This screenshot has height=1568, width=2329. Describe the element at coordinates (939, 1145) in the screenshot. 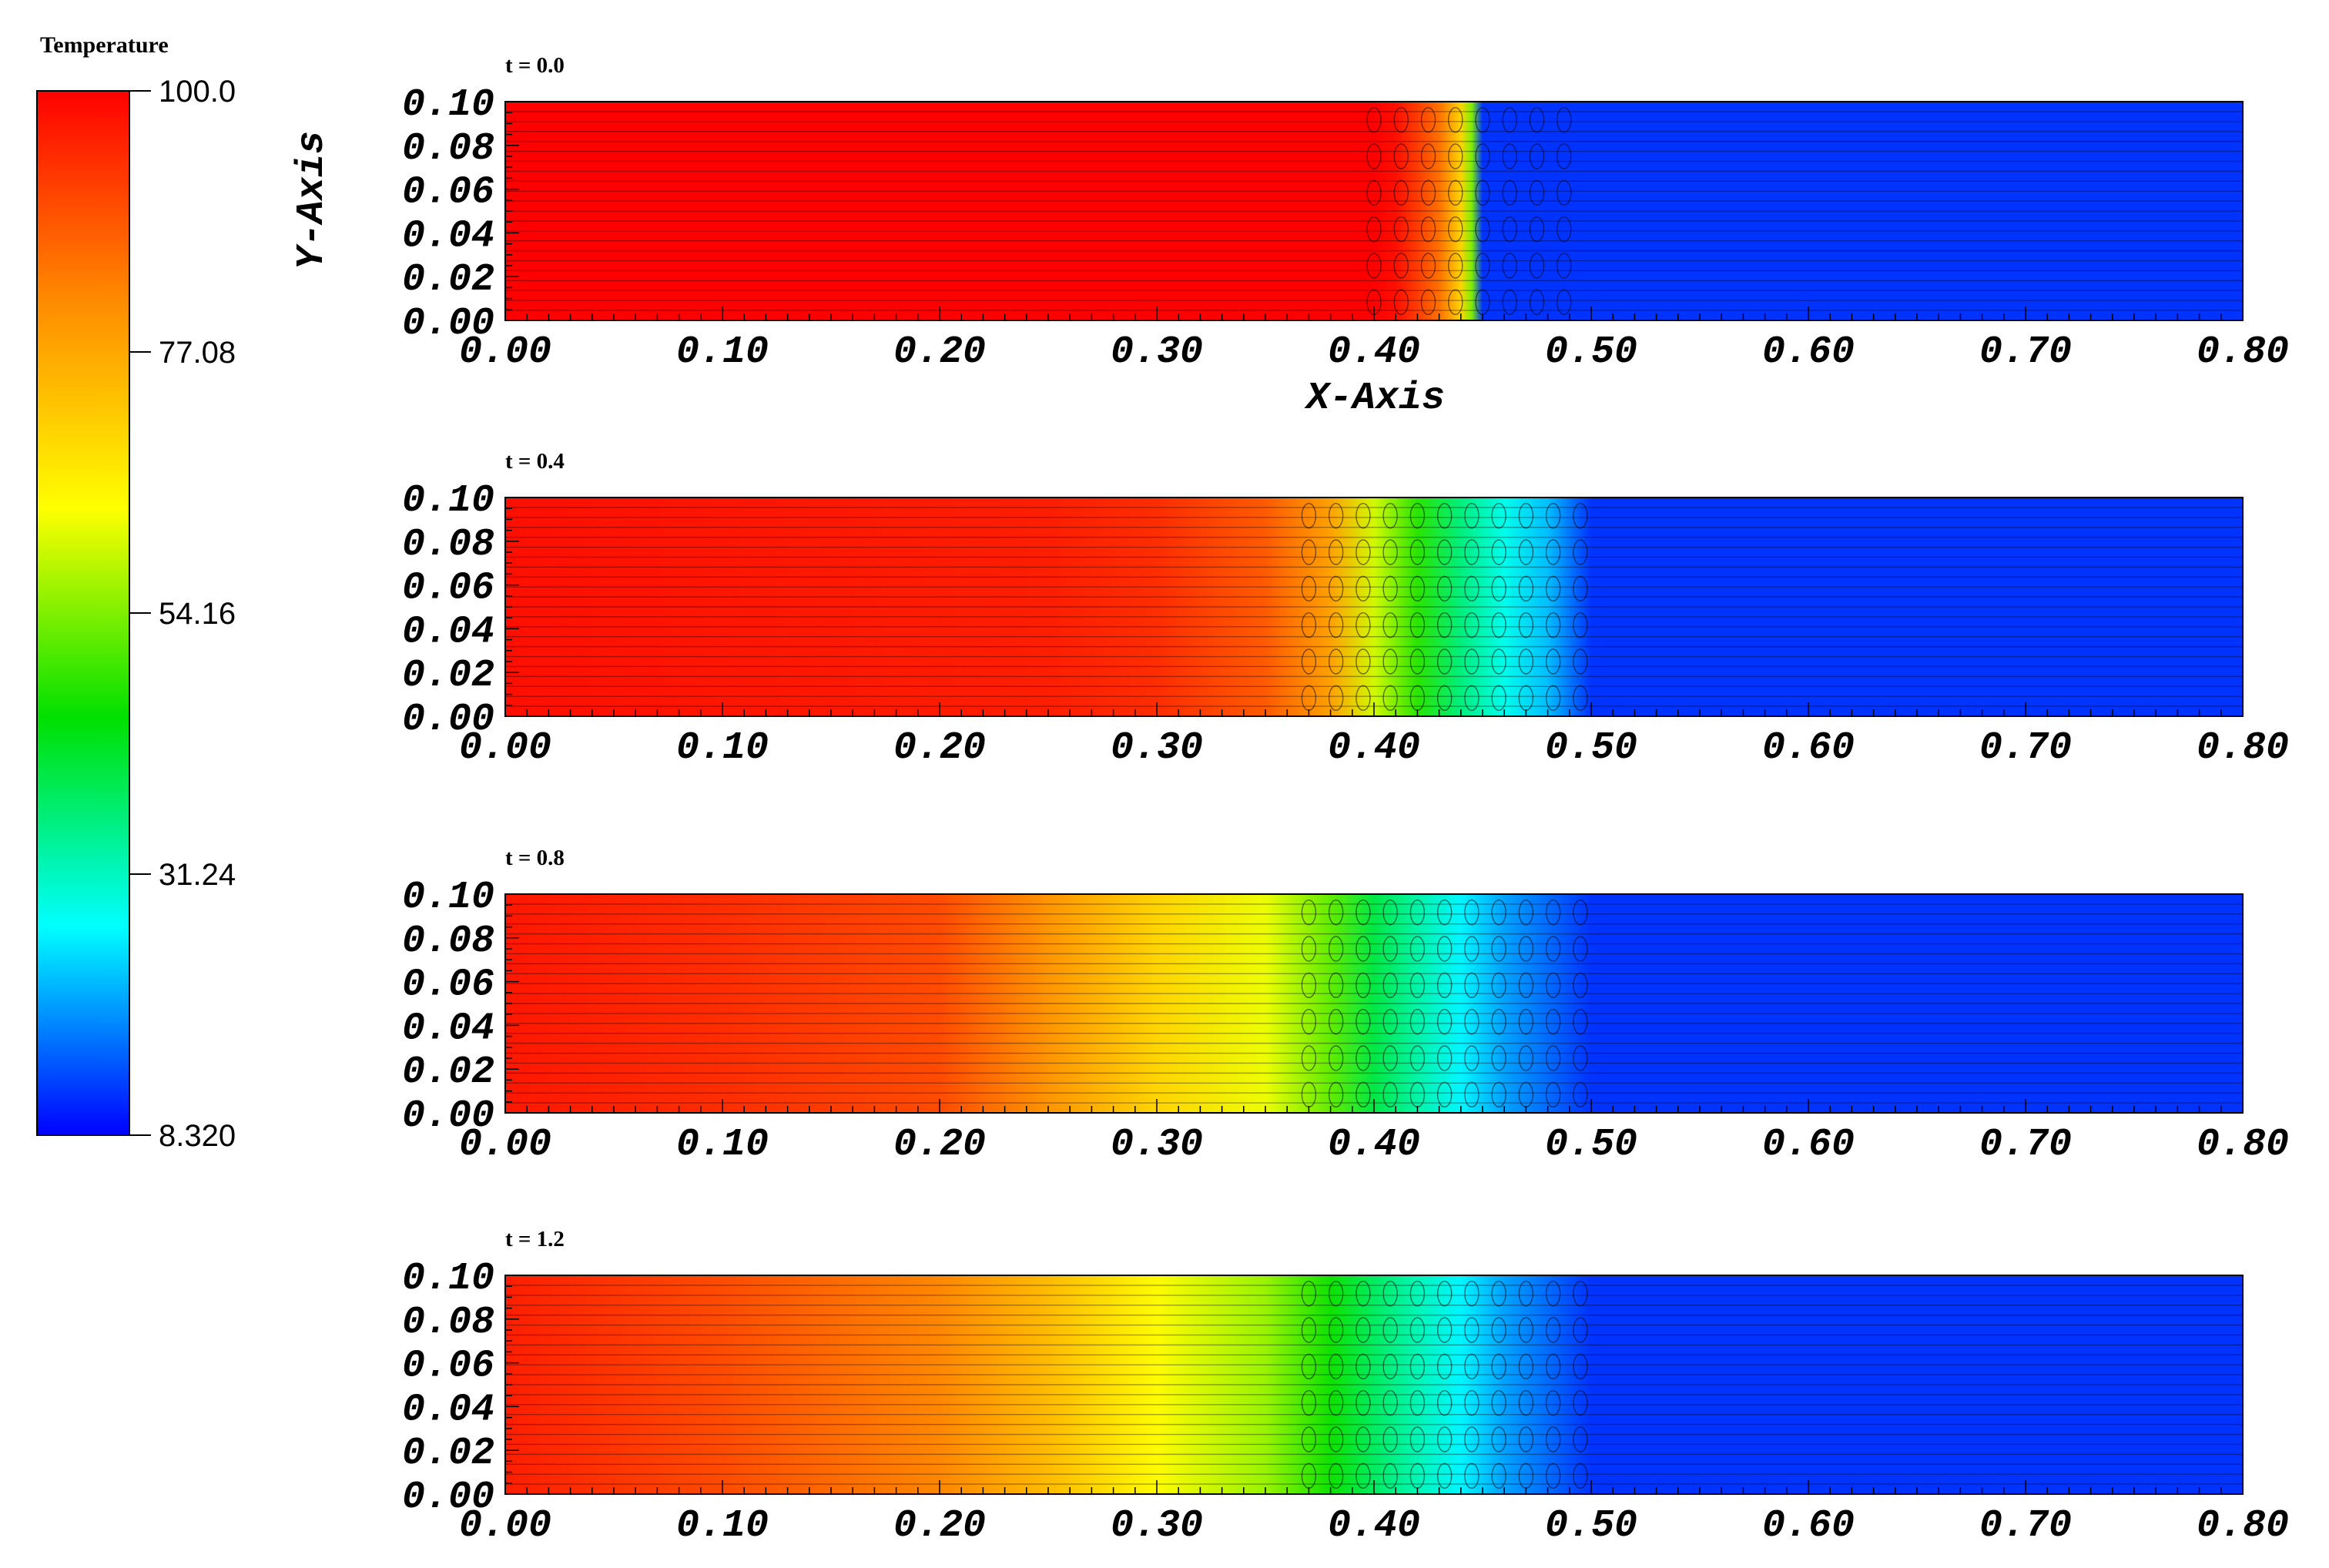

I see `x-tick-label: 0.20` at that location.